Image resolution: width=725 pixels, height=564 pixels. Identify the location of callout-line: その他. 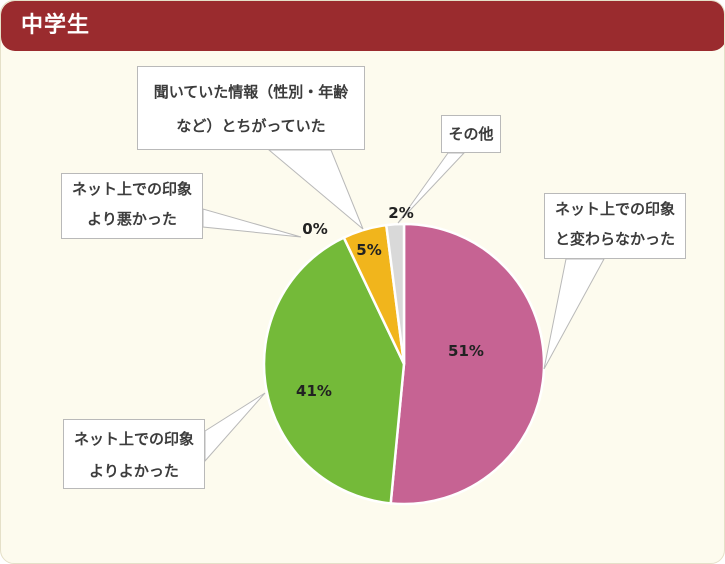
(471, 134).